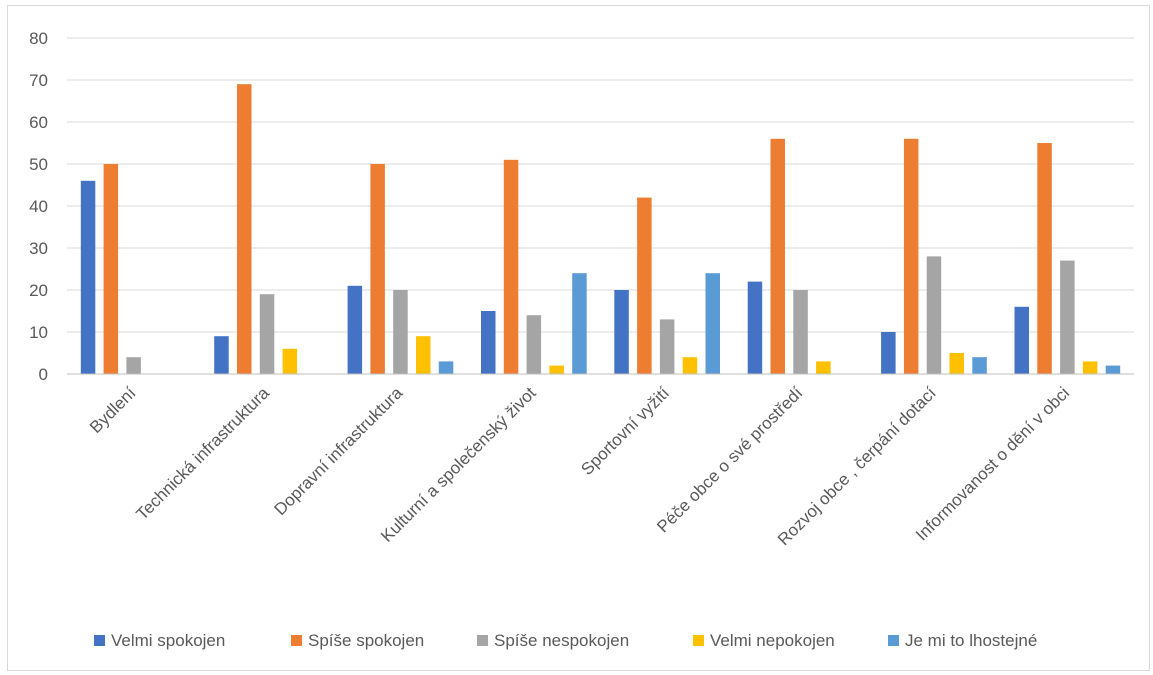 The image size is (1153, 675). What do you see at coordinates (38, 332) in the screenshot?
I see `y-tick-label: 10` at bounding box center [38, 332].